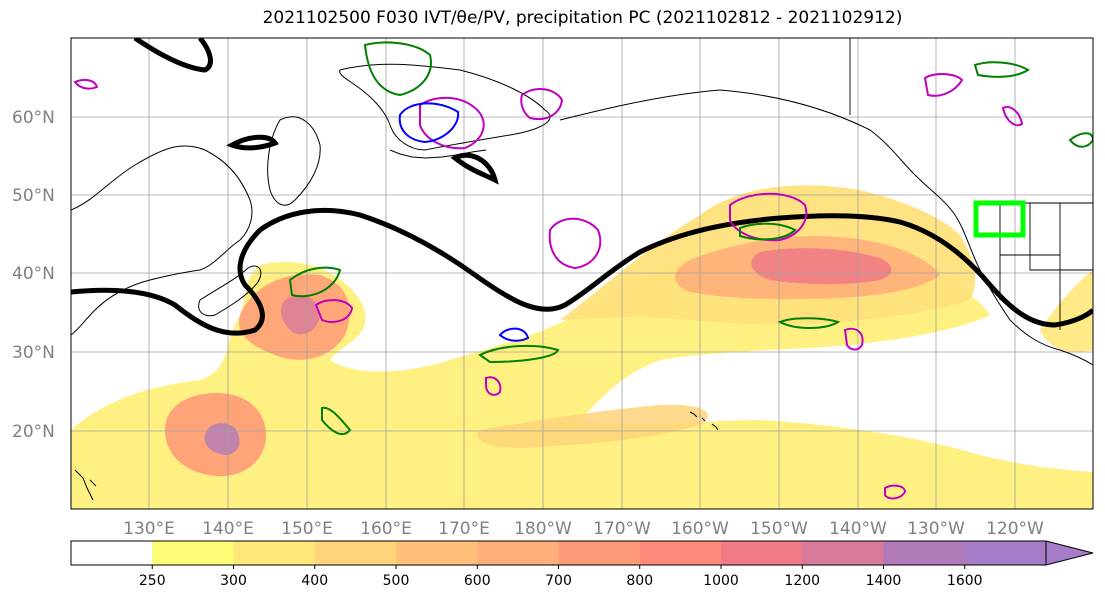 Image resolution: width=1105 pixels, height=603 pixels. I want to click on colorbar-label: 500, so click(396, 581).